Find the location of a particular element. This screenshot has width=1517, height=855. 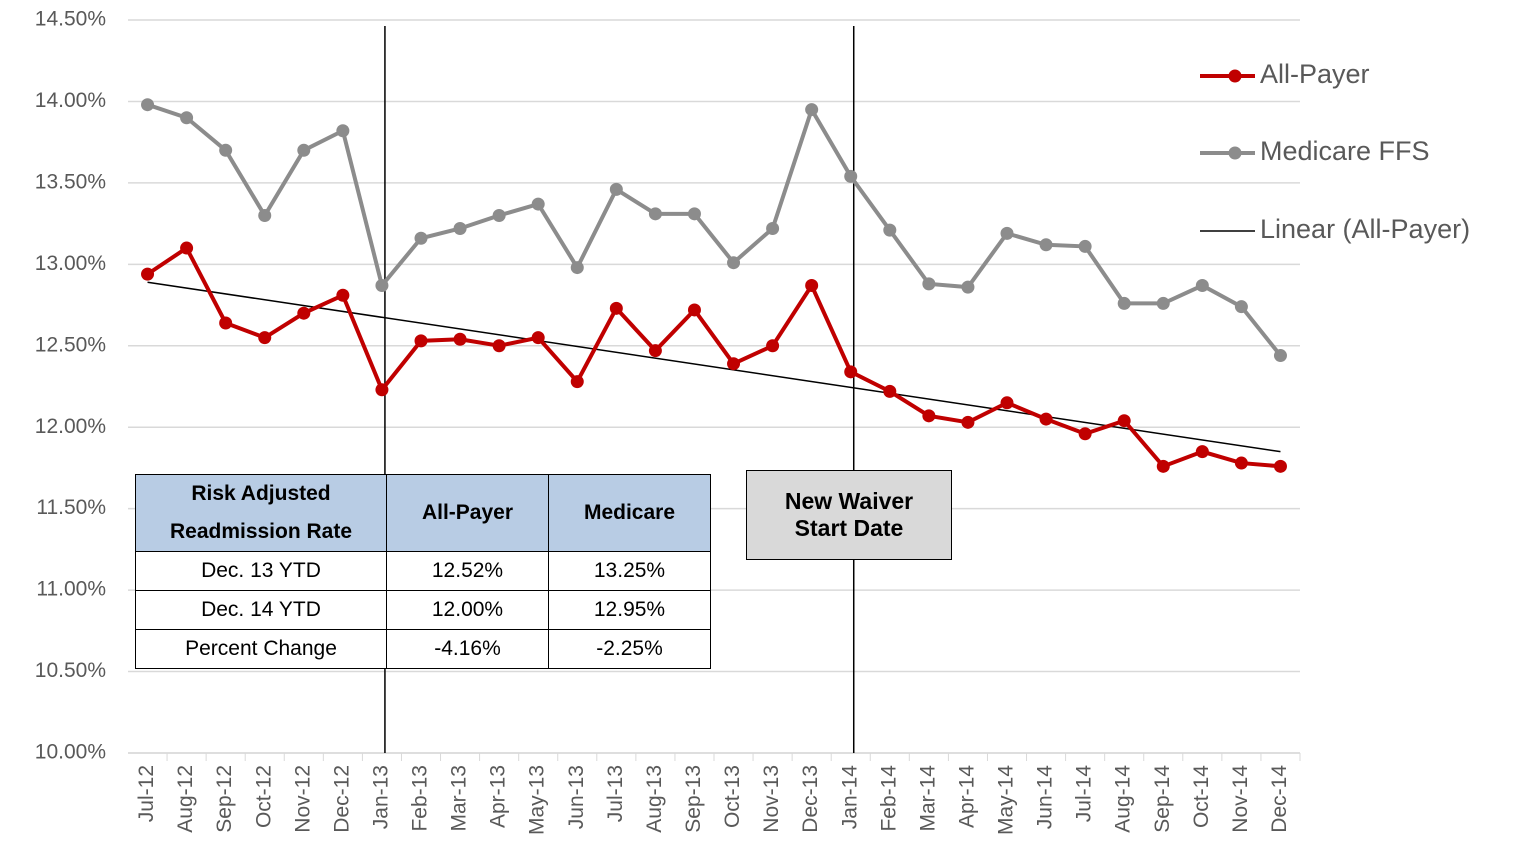

x-tick-label: Oct-14 is located at coordinates (1201, 796).